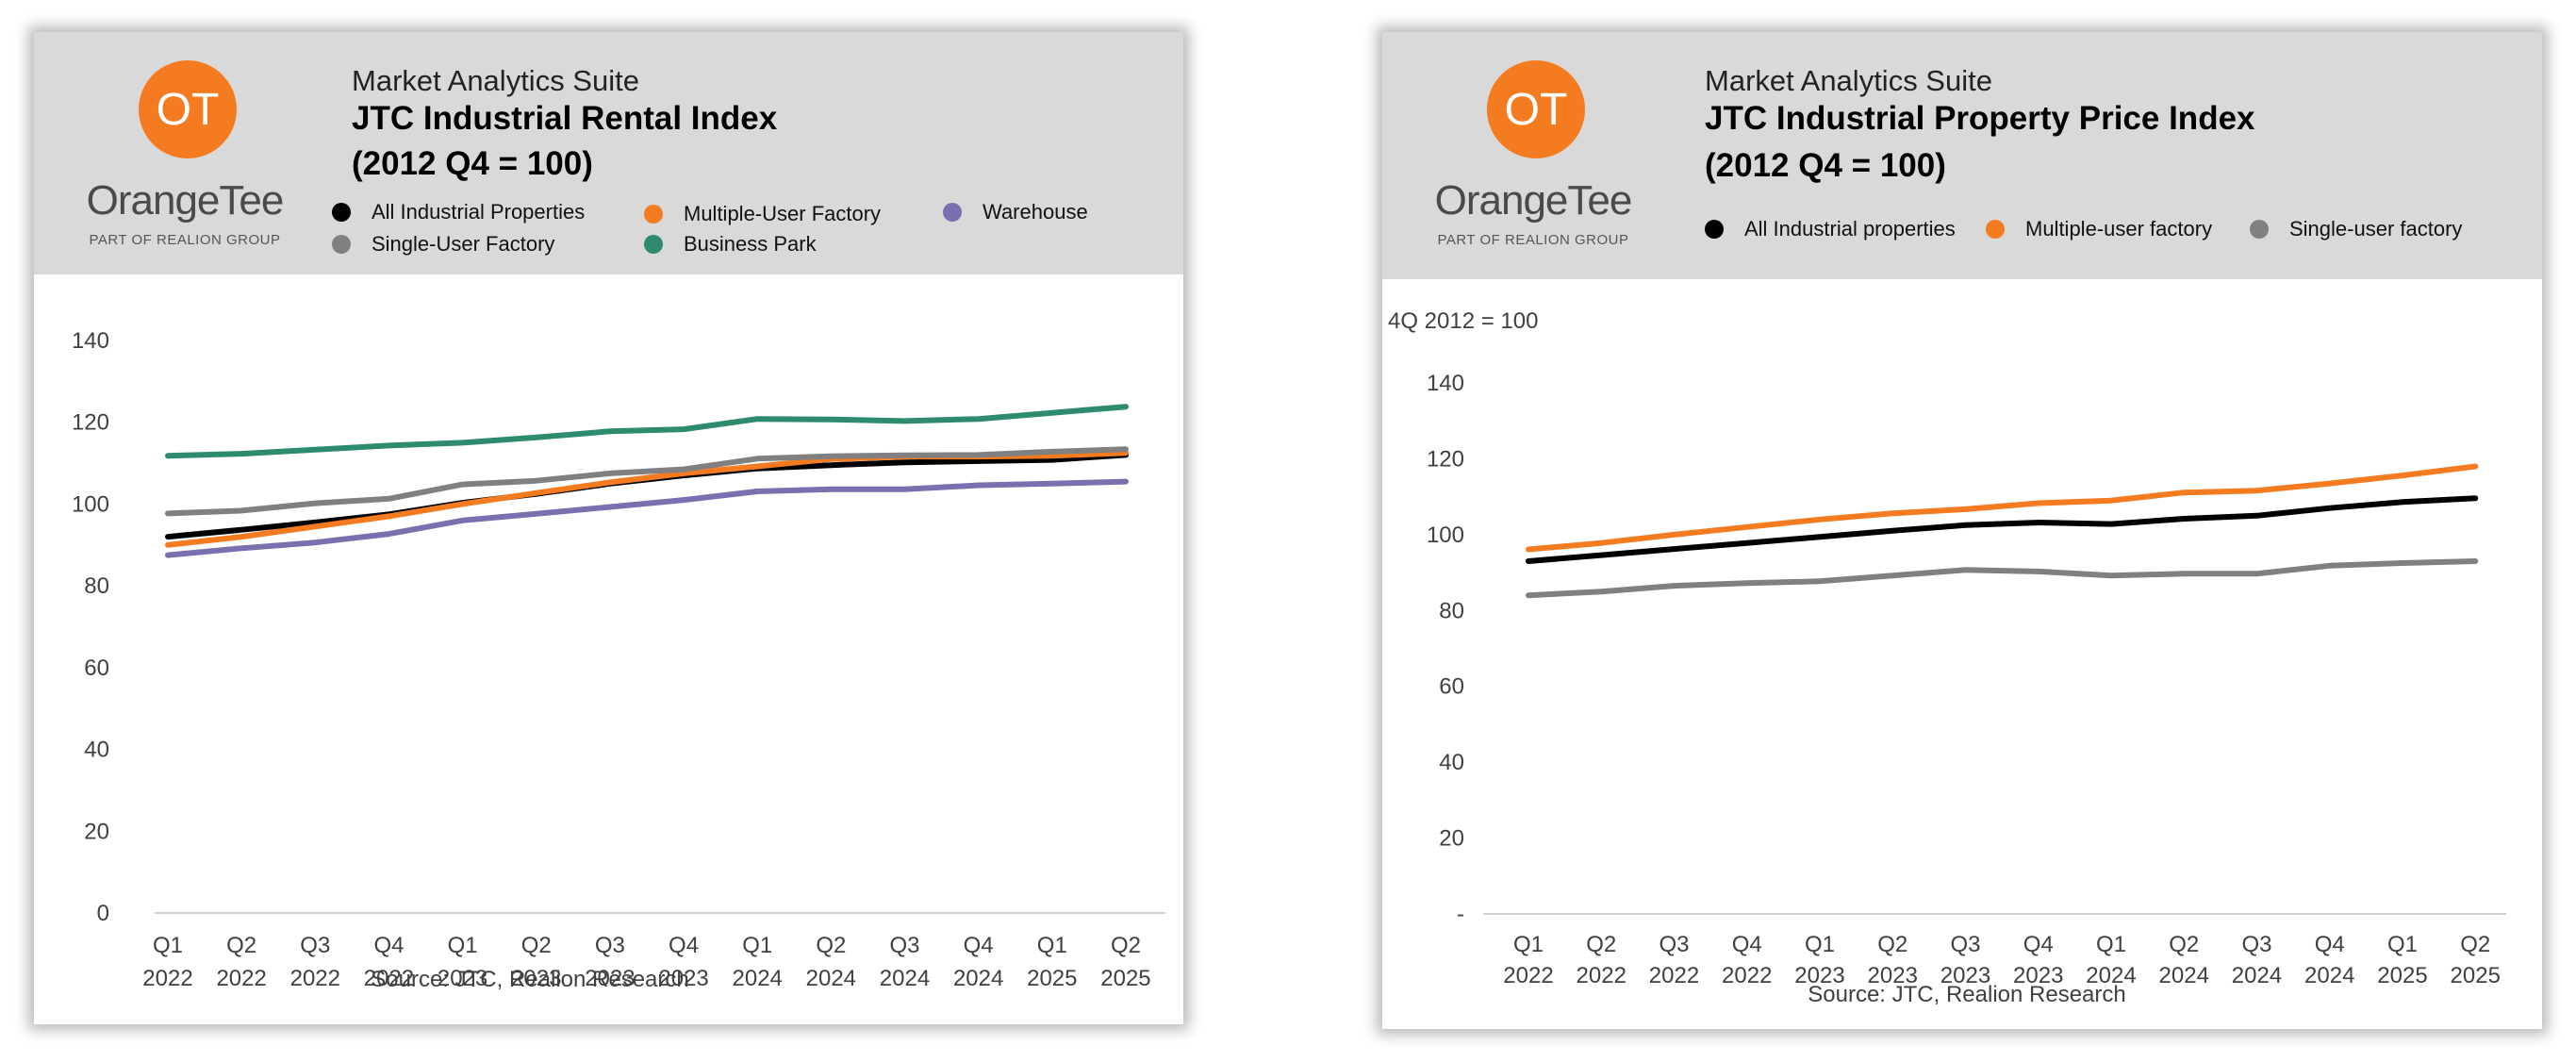  I want to click on legend-item-multiple-user: Multiple-user factory, so click(2099, 229).